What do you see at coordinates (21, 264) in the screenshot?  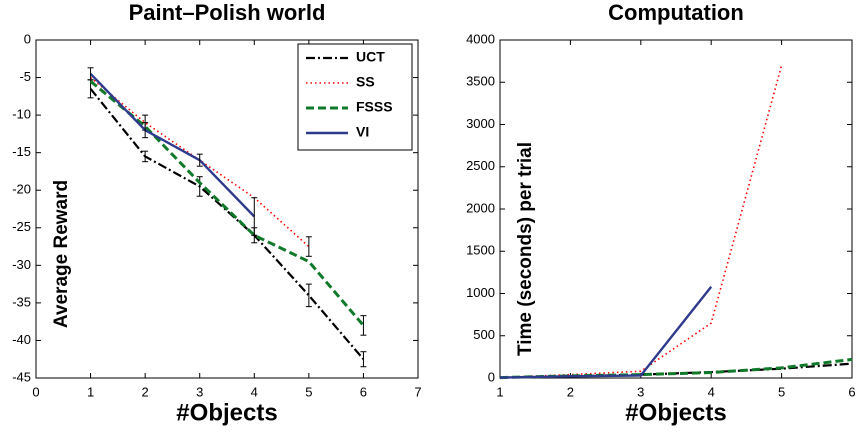 I see `y-tick-label: -30` at bounding box center [21, 264].